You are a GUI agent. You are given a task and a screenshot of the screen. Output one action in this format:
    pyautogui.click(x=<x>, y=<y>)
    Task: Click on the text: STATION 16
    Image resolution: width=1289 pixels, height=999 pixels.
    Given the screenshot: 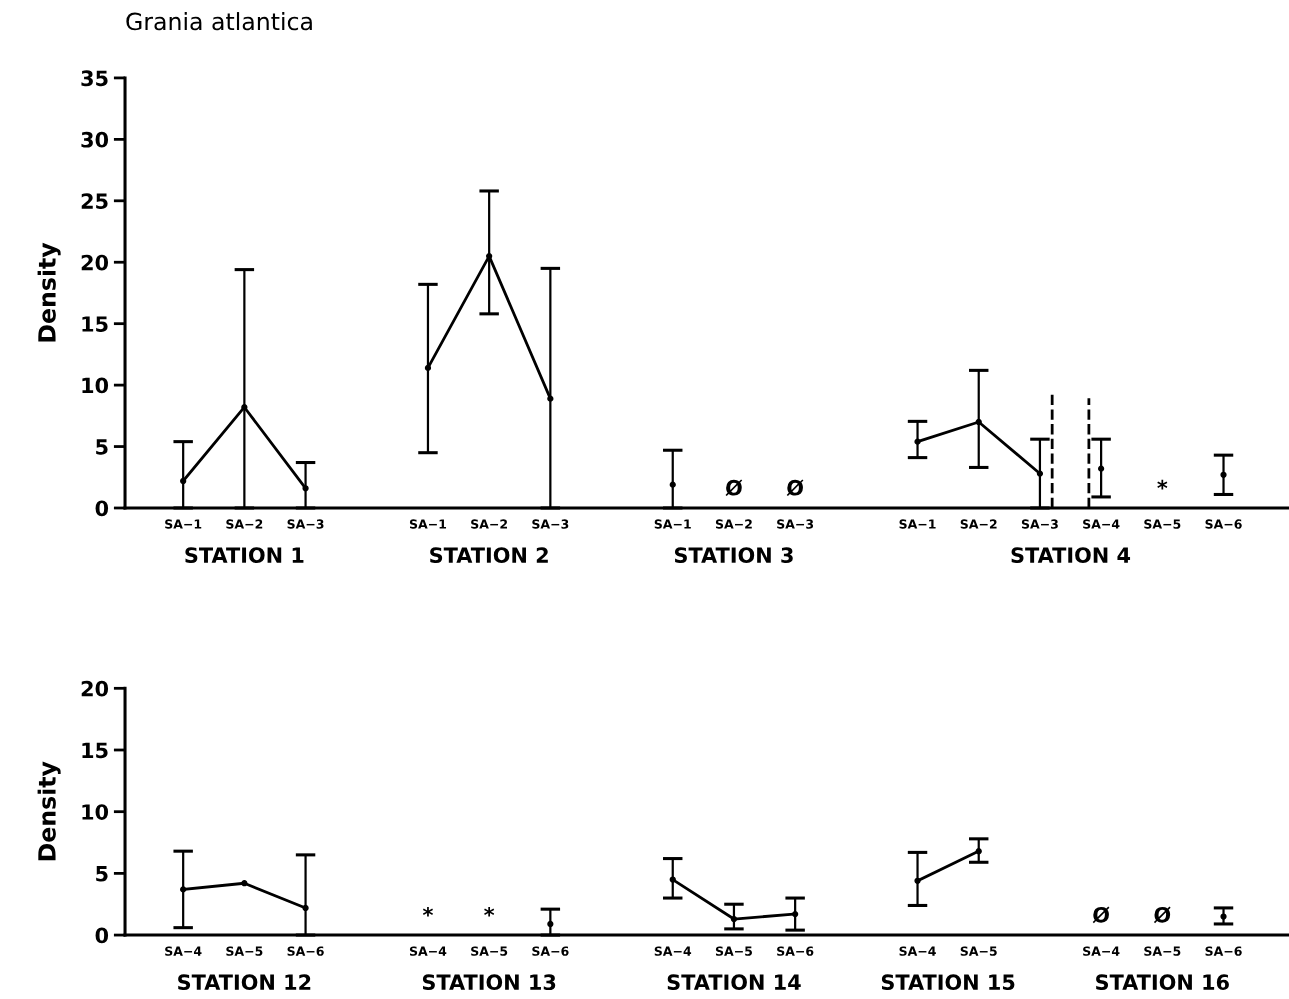 What is the action you would take?
    pyautogui.click(x=1162, y=982)
    